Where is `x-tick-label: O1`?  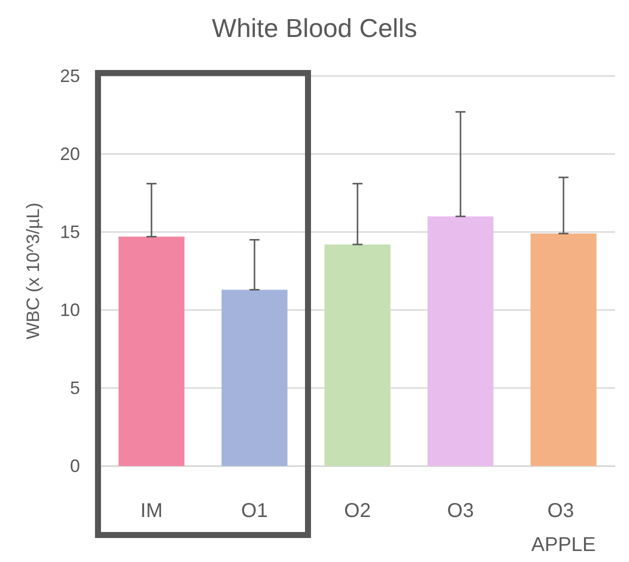 x-tick-label: O1 is located at coordinates (254, 511).